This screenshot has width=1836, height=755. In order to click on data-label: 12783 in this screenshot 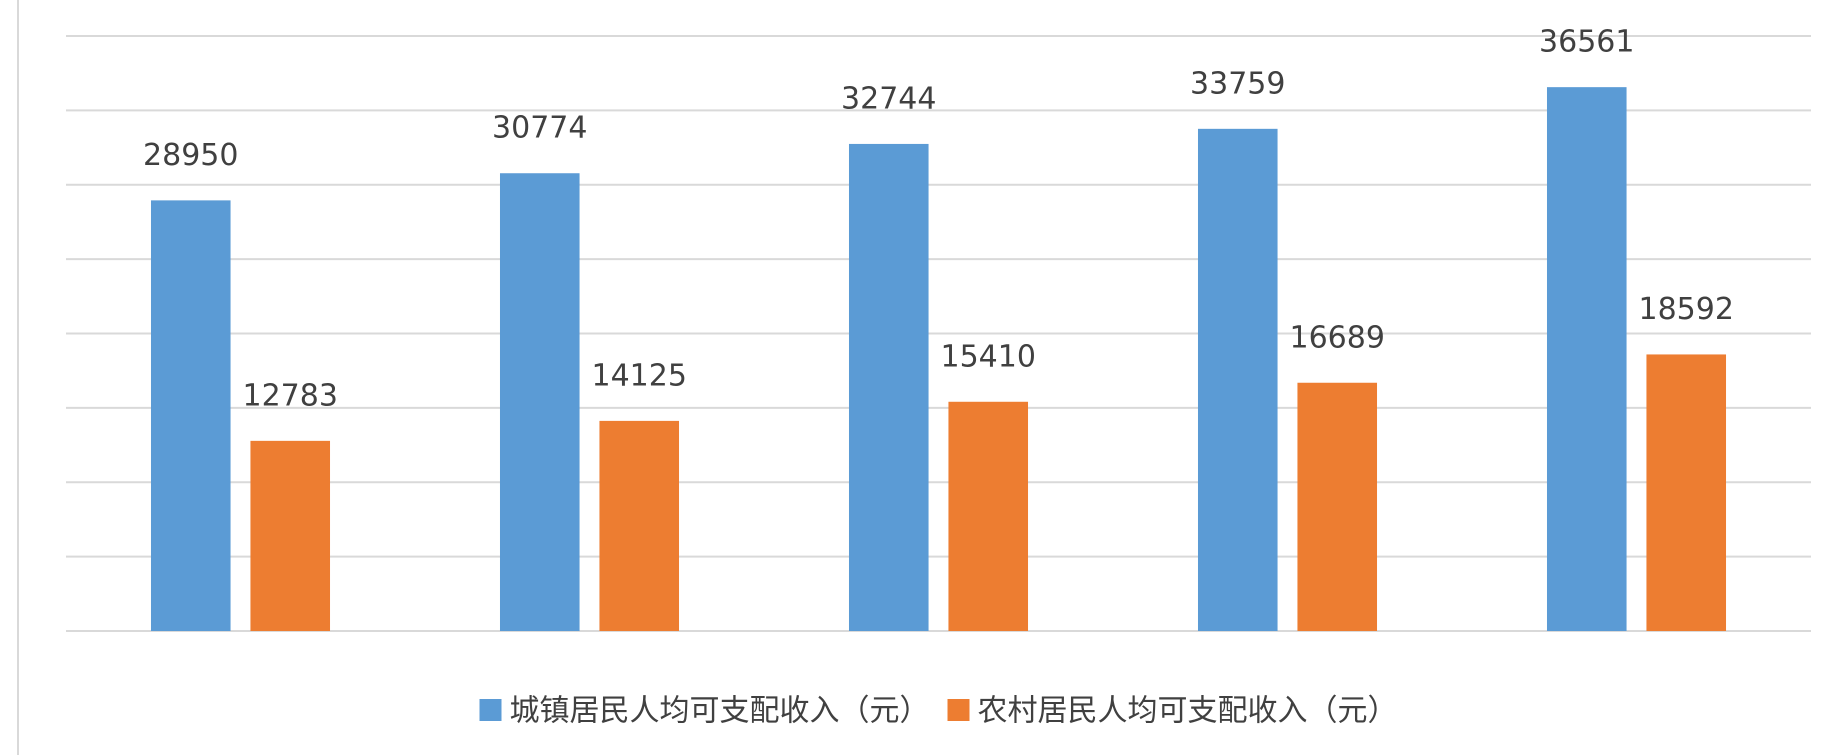, I will do `click(290, 395)`.